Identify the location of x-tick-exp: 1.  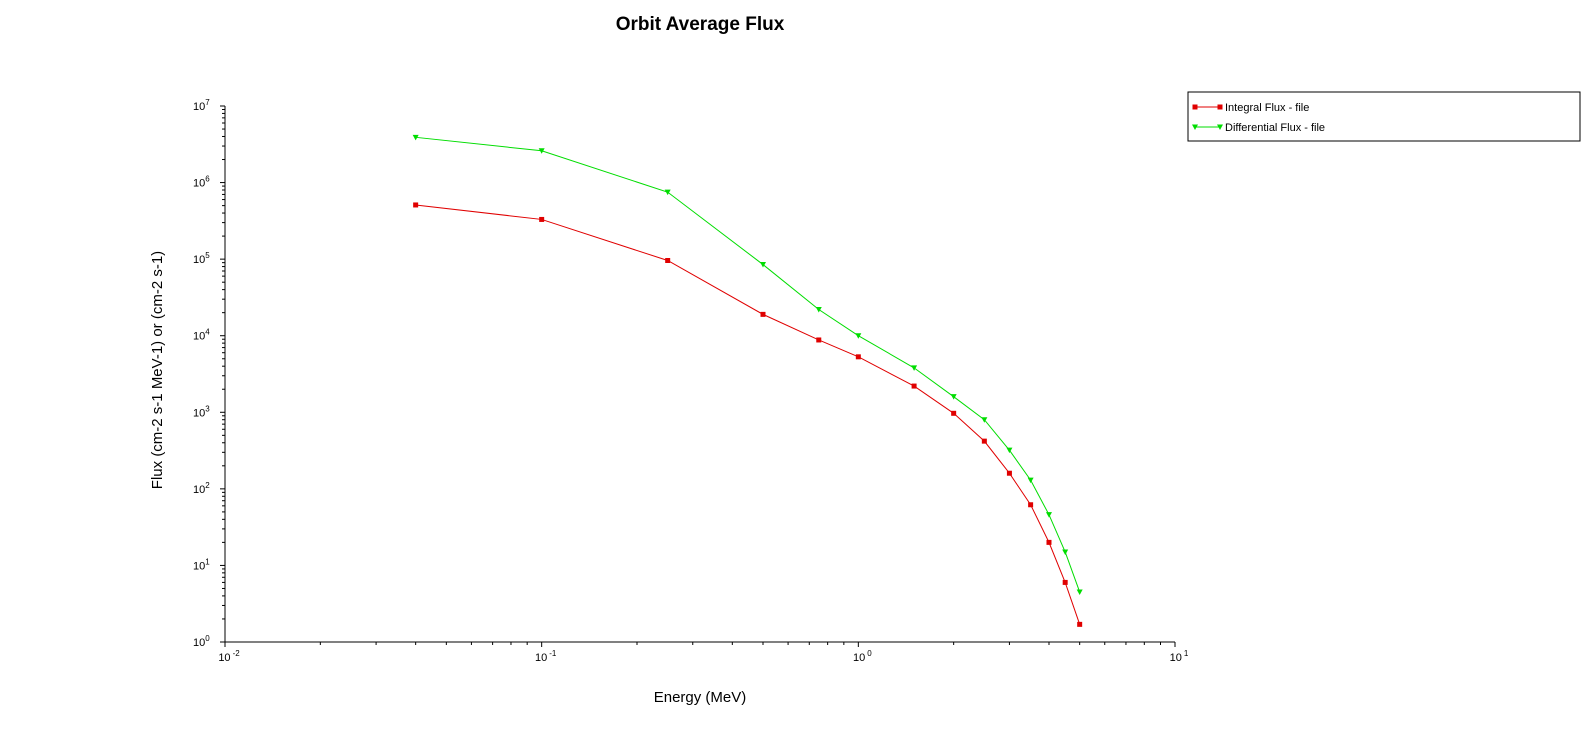
(1186, 653).